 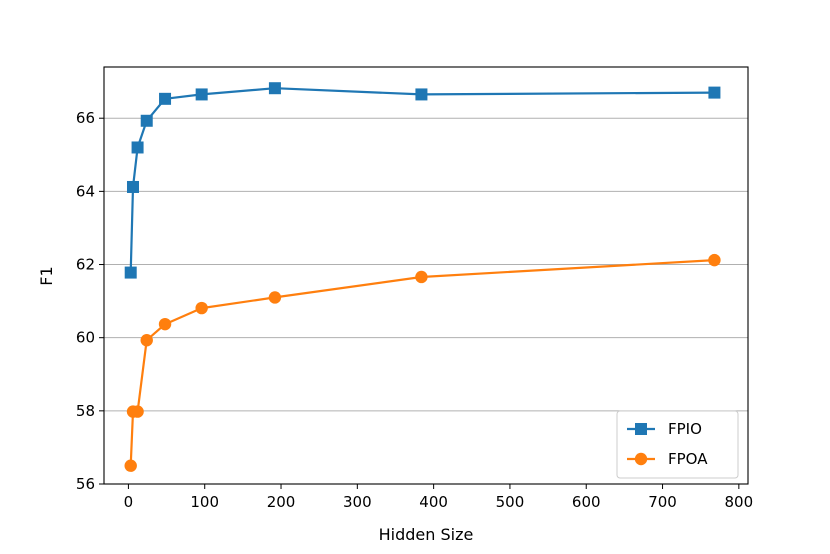 What do you see at coordinates (433, 502) in the screenshot?
I see `x-tick-label: 400` at bounding box center [433, 502].